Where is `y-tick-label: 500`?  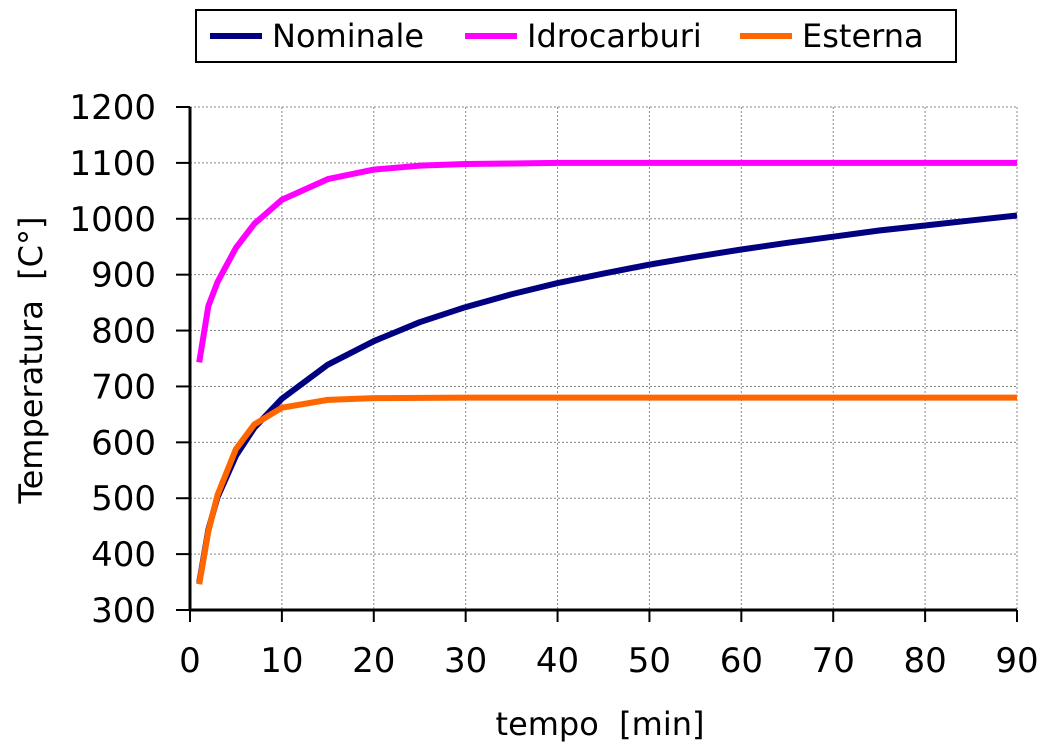 y-tick-label: 500 is located at coordinates (123, 499).